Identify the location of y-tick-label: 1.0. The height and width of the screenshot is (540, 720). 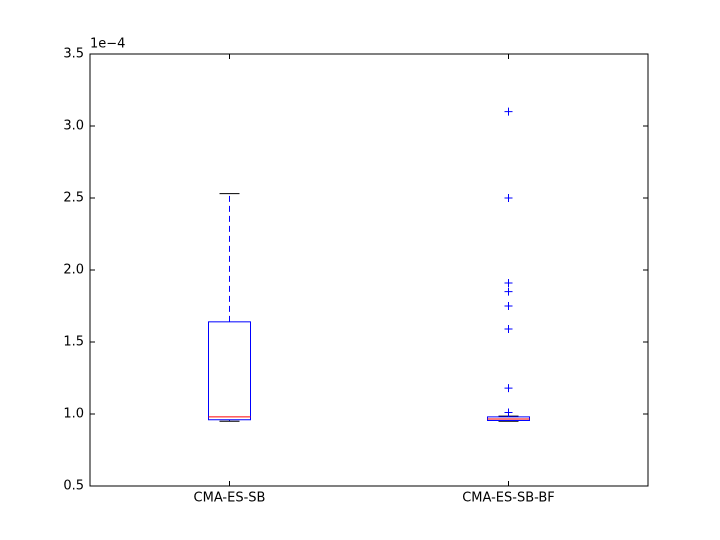
(73, 414).